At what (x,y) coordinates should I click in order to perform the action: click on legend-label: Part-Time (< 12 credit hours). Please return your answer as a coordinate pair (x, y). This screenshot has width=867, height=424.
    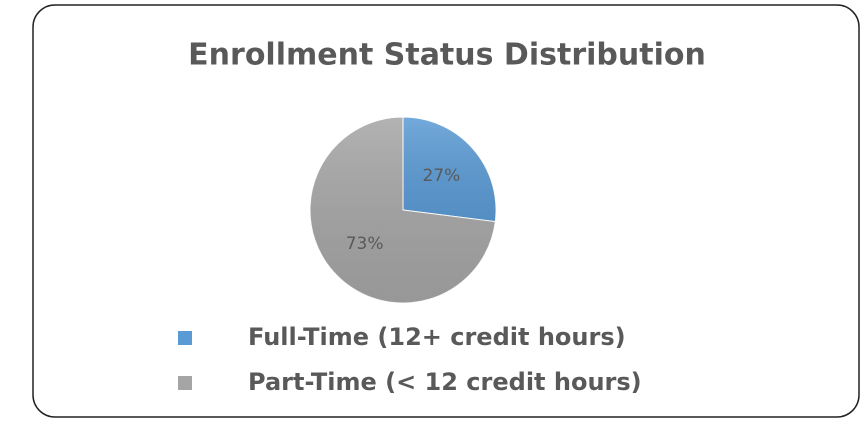
    Looking at the image, I should click on (445, 382).